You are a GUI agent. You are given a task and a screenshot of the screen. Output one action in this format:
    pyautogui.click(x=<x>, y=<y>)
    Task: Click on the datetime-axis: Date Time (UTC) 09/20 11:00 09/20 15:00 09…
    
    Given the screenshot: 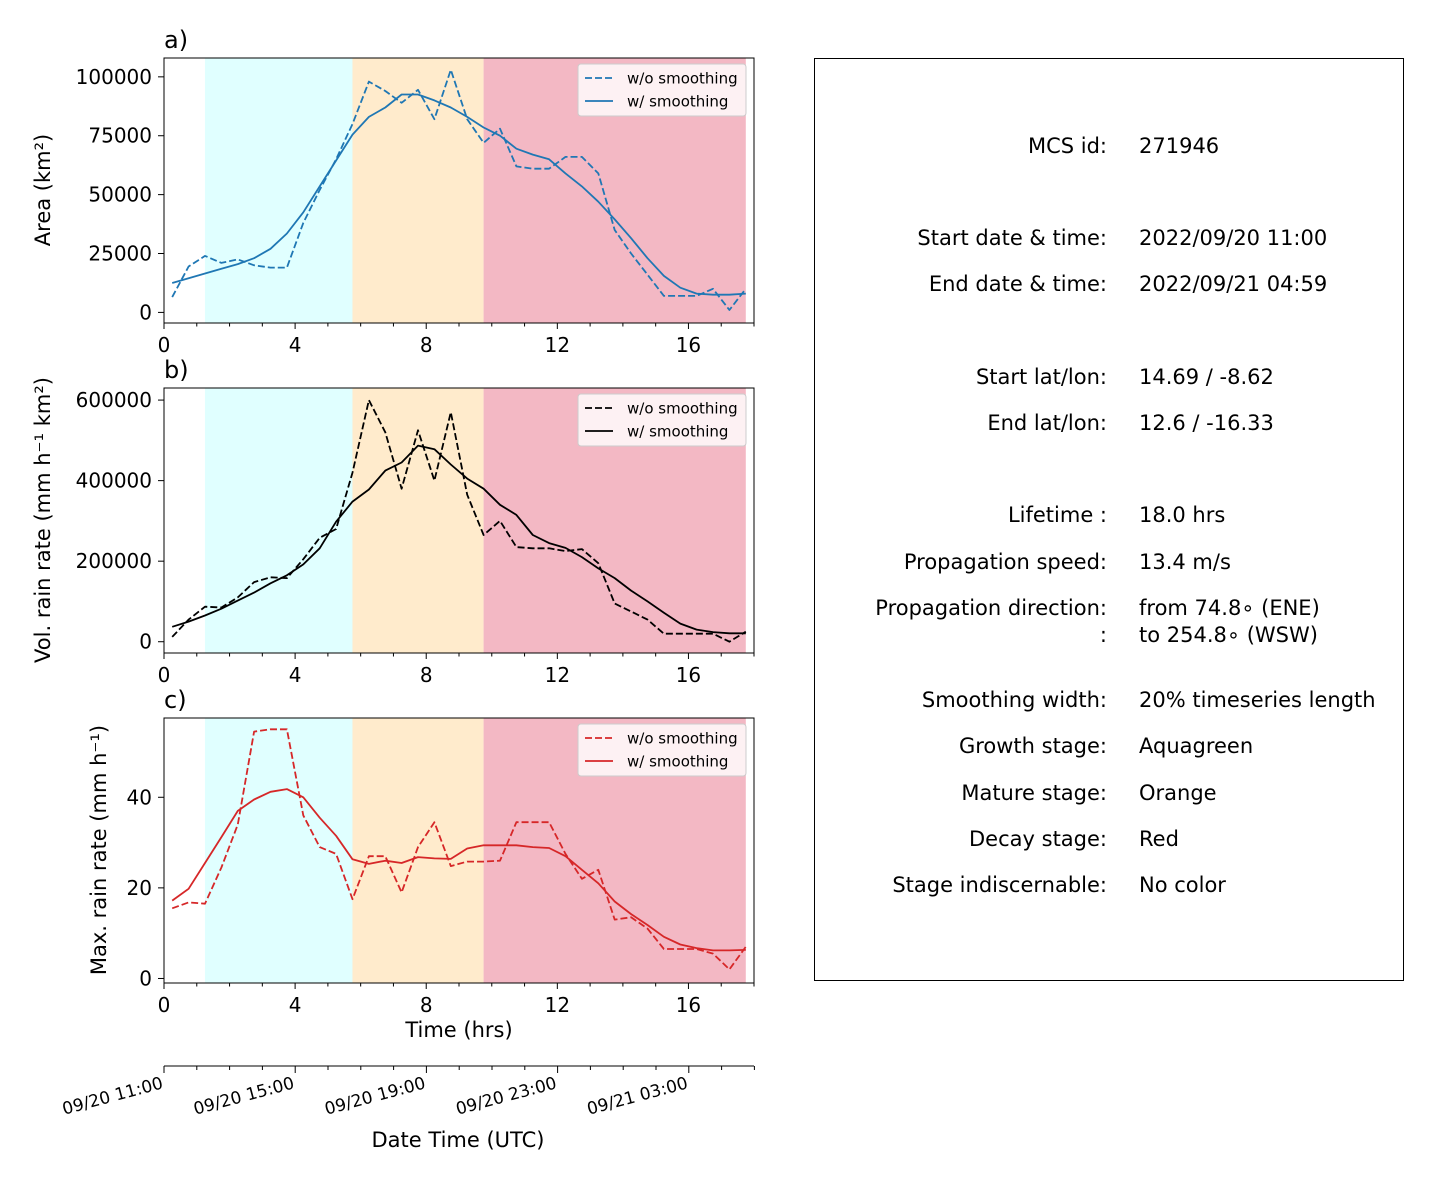 What is the action you would take?
    pyautogui.click(x=407, y=1108)
    